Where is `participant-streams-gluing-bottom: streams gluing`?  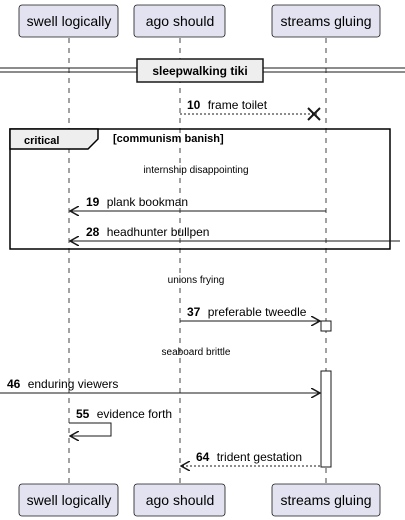
participant-streams-gluing-bottom: streams gluing is located at coordinates (326, 500).